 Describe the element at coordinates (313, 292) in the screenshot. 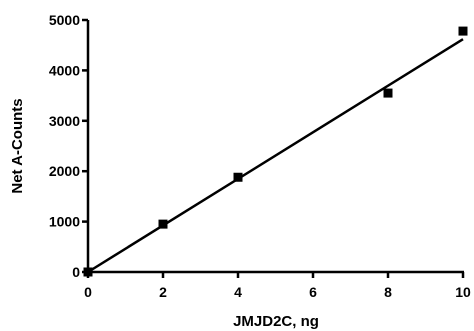

I see `x-tick-label: 6` at that location.